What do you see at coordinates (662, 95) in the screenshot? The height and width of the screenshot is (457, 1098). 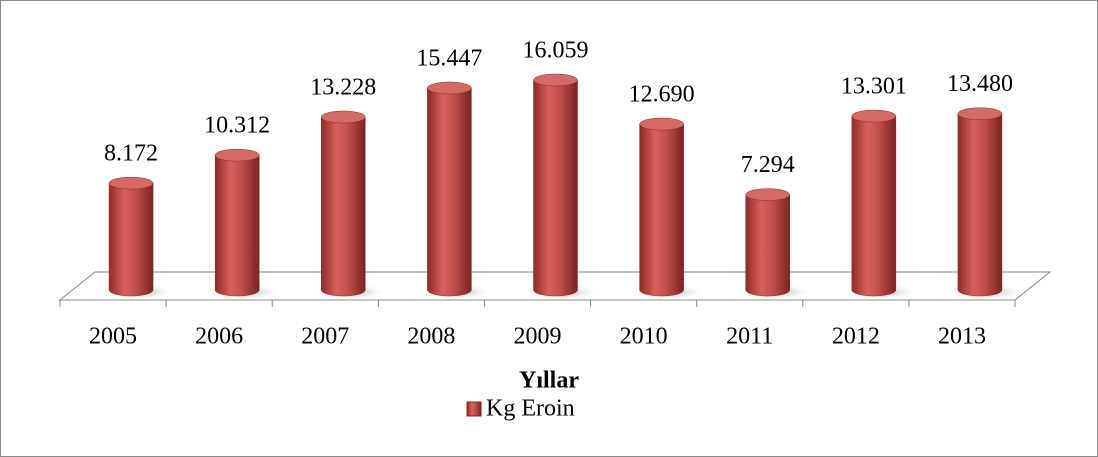 I see `data-label: 12.690` at bounding box center [662, 95].